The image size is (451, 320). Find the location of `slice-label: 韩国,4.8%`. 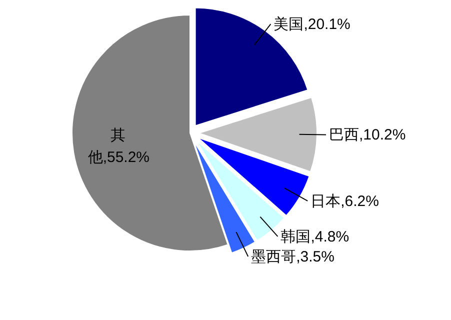

slice-label: 韩国,4.8% is located at coordinates (315, 237).